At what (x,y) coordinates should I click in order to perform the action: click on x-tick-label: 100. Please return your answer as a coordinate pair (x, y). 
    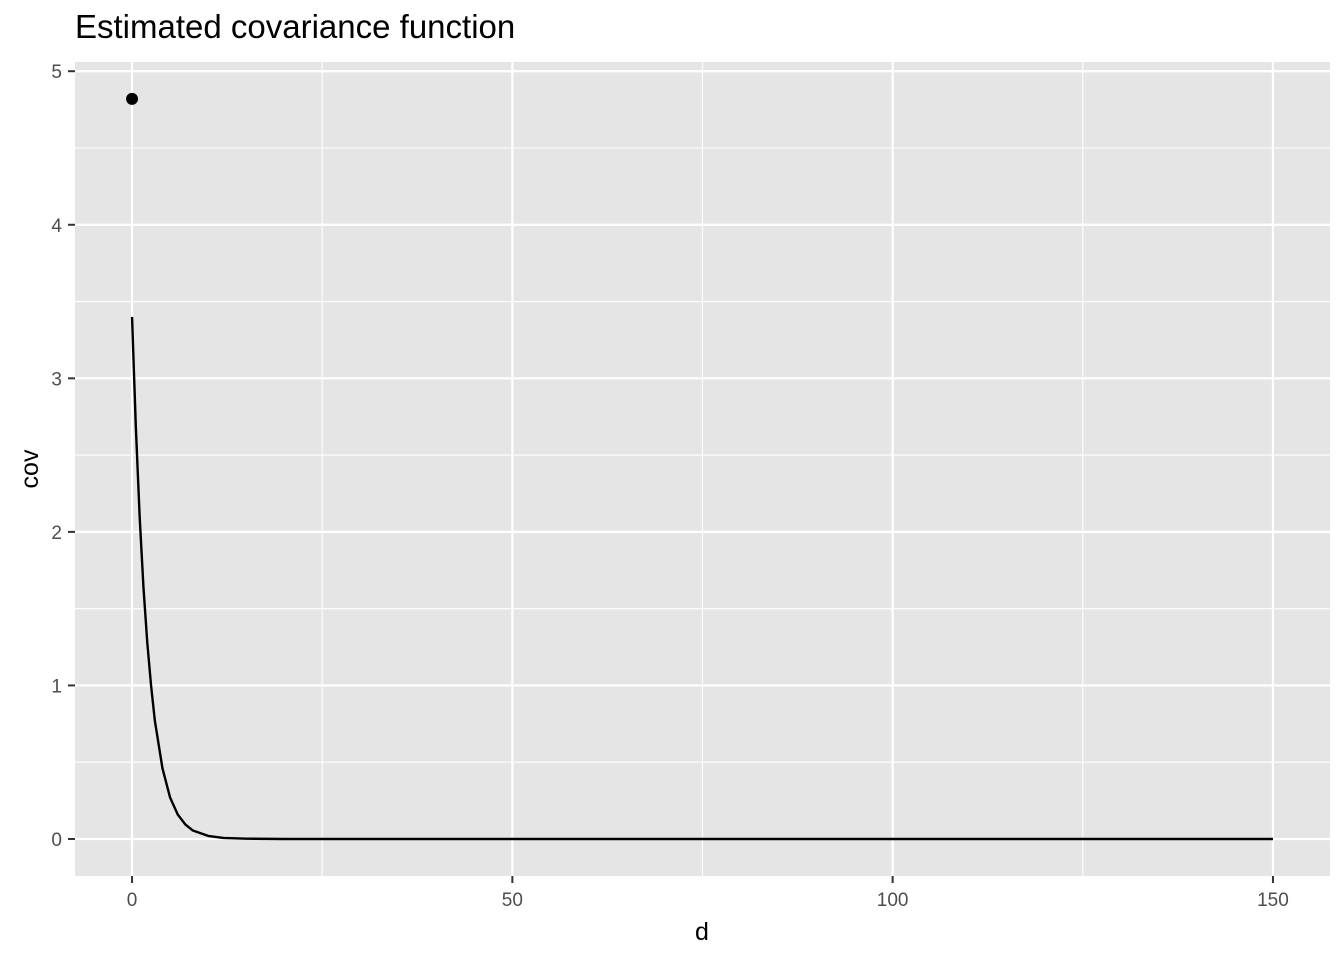
    Looking at the image, I should click on (893, 900).